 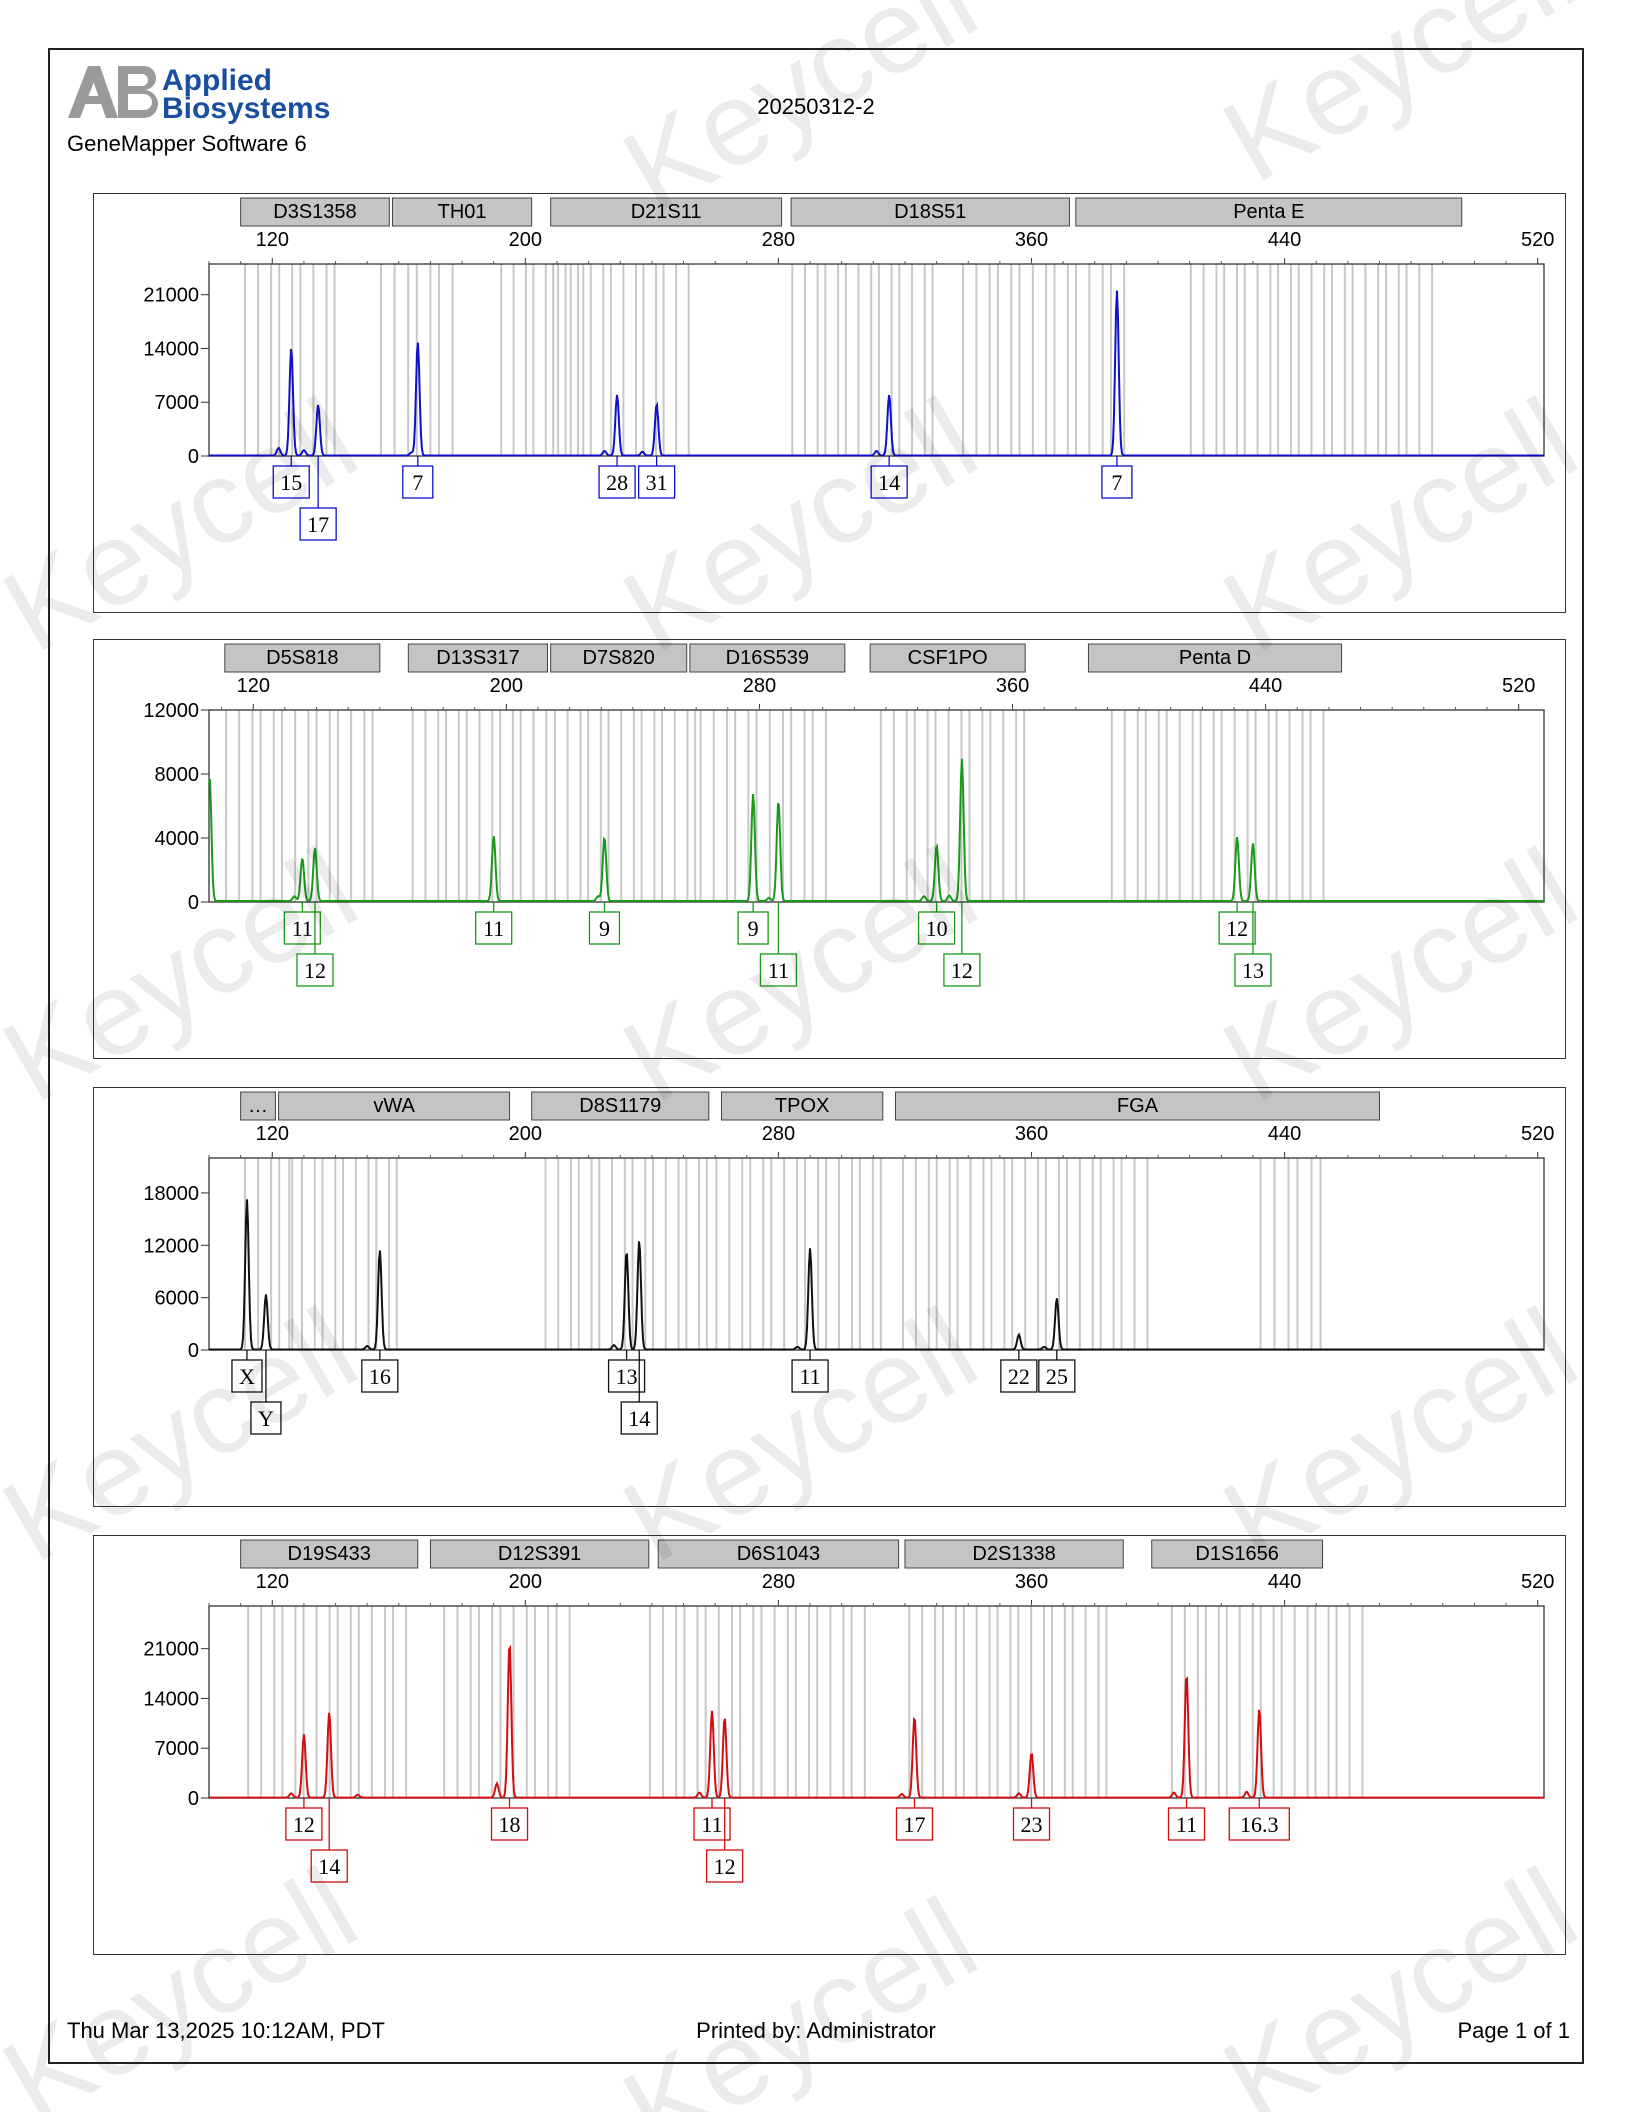 I want to click on y-tick-label: 18000, so click(x=171, y=1194).